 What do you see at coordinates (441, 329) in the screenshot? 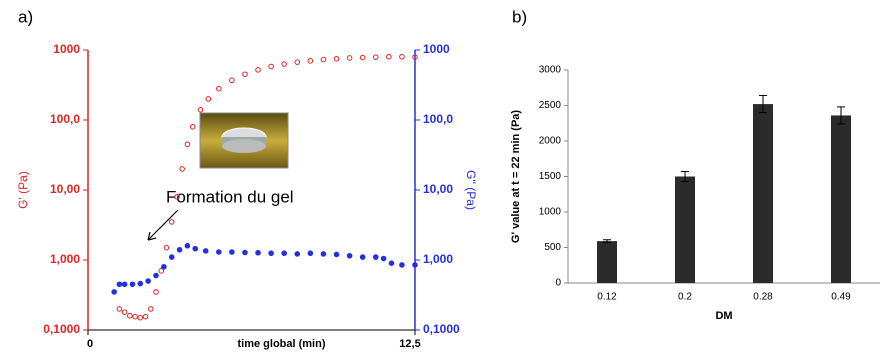
I see `y2-tick-label: 0,1000` at bounding box center [441, 329].